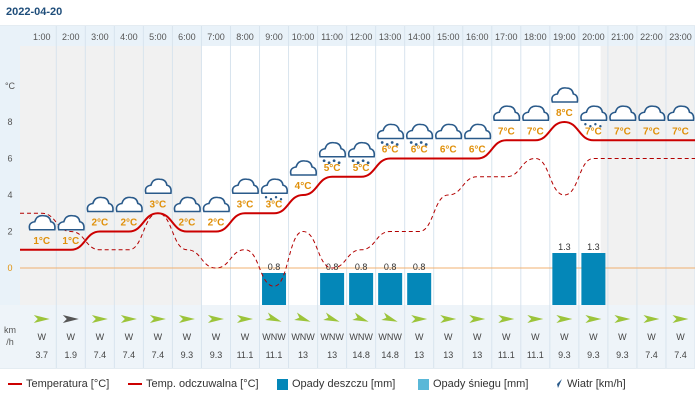 This screenshot has width=695, height=408. What do you see at coordinates (135, 384) in the screenshot?
I see `feels-like-line-swatch` at bounding box center [135, 384].